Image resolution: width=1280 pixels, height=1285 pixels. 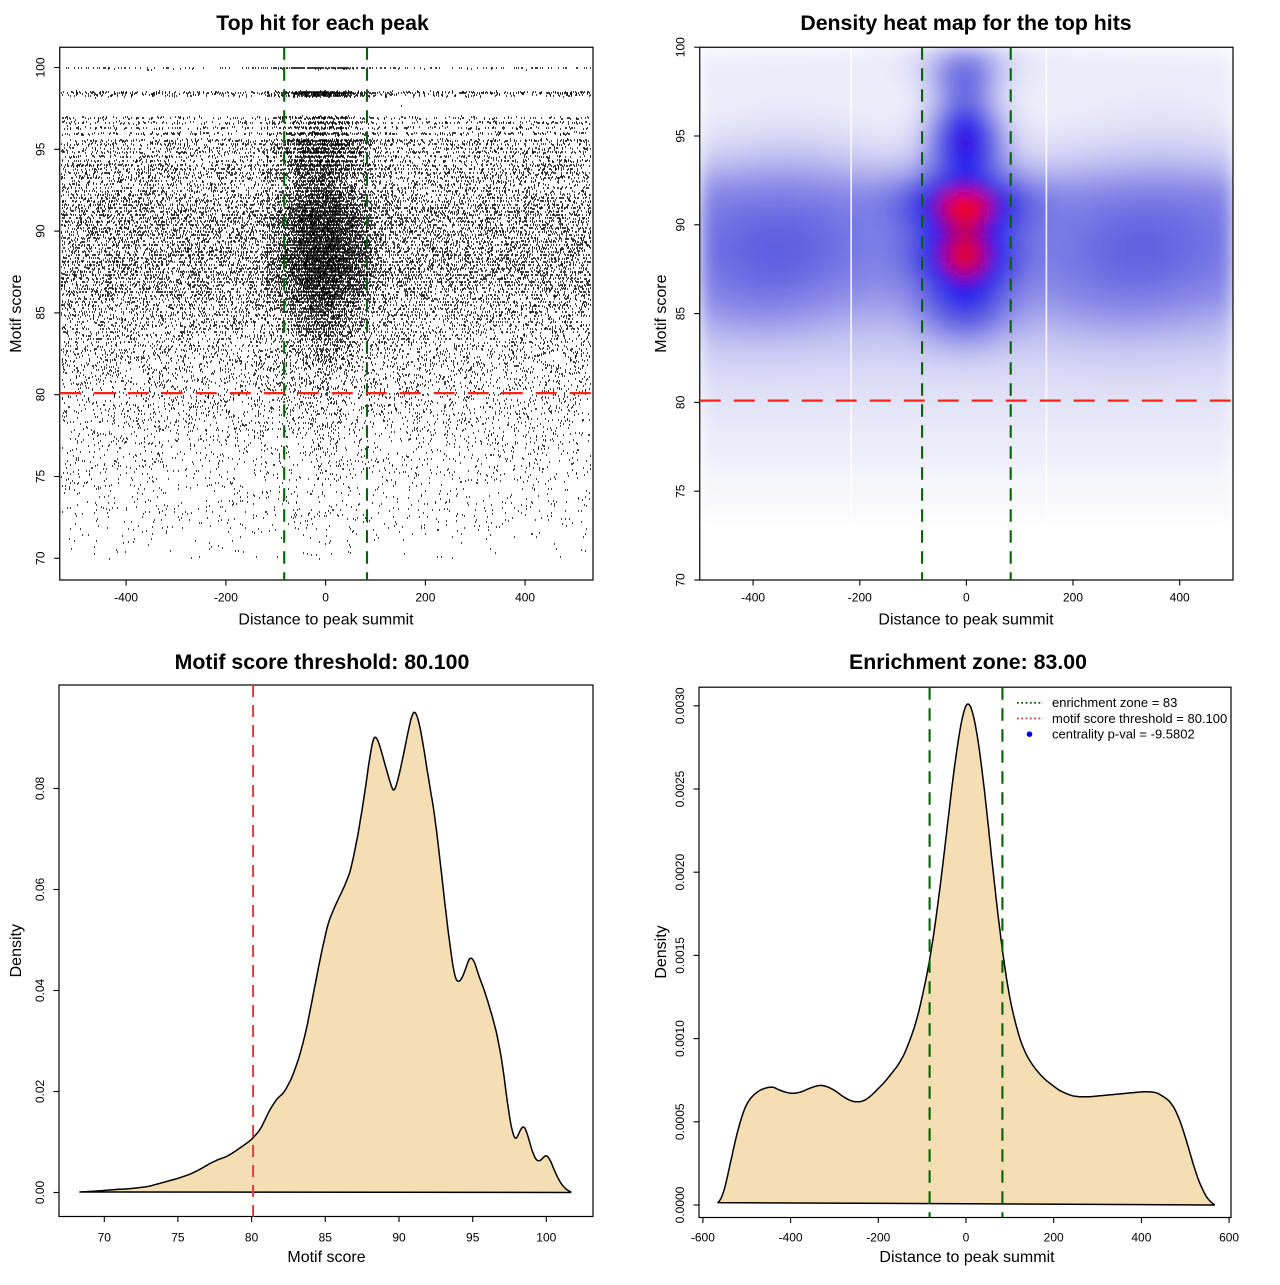 What do you see at coordinates (680, 872) in the screenshot?
I see `svg-text: 0.0020` at bounding box center [680, 872].